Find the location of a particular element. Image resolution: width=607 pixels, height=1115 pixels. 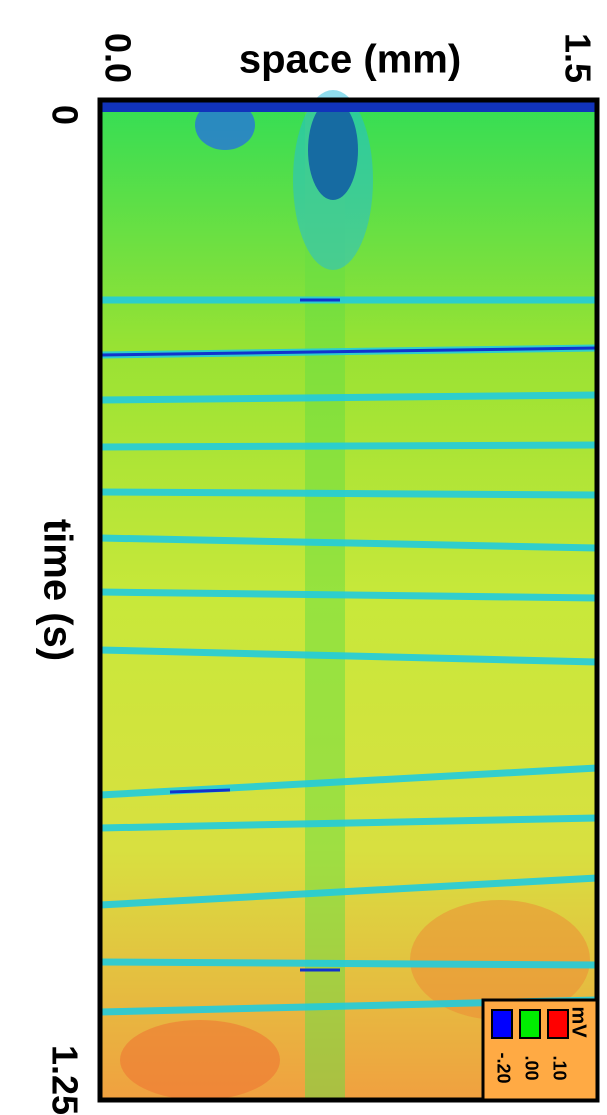

colorbar-tick-label: .00 is located at coordinates (531, 1067).